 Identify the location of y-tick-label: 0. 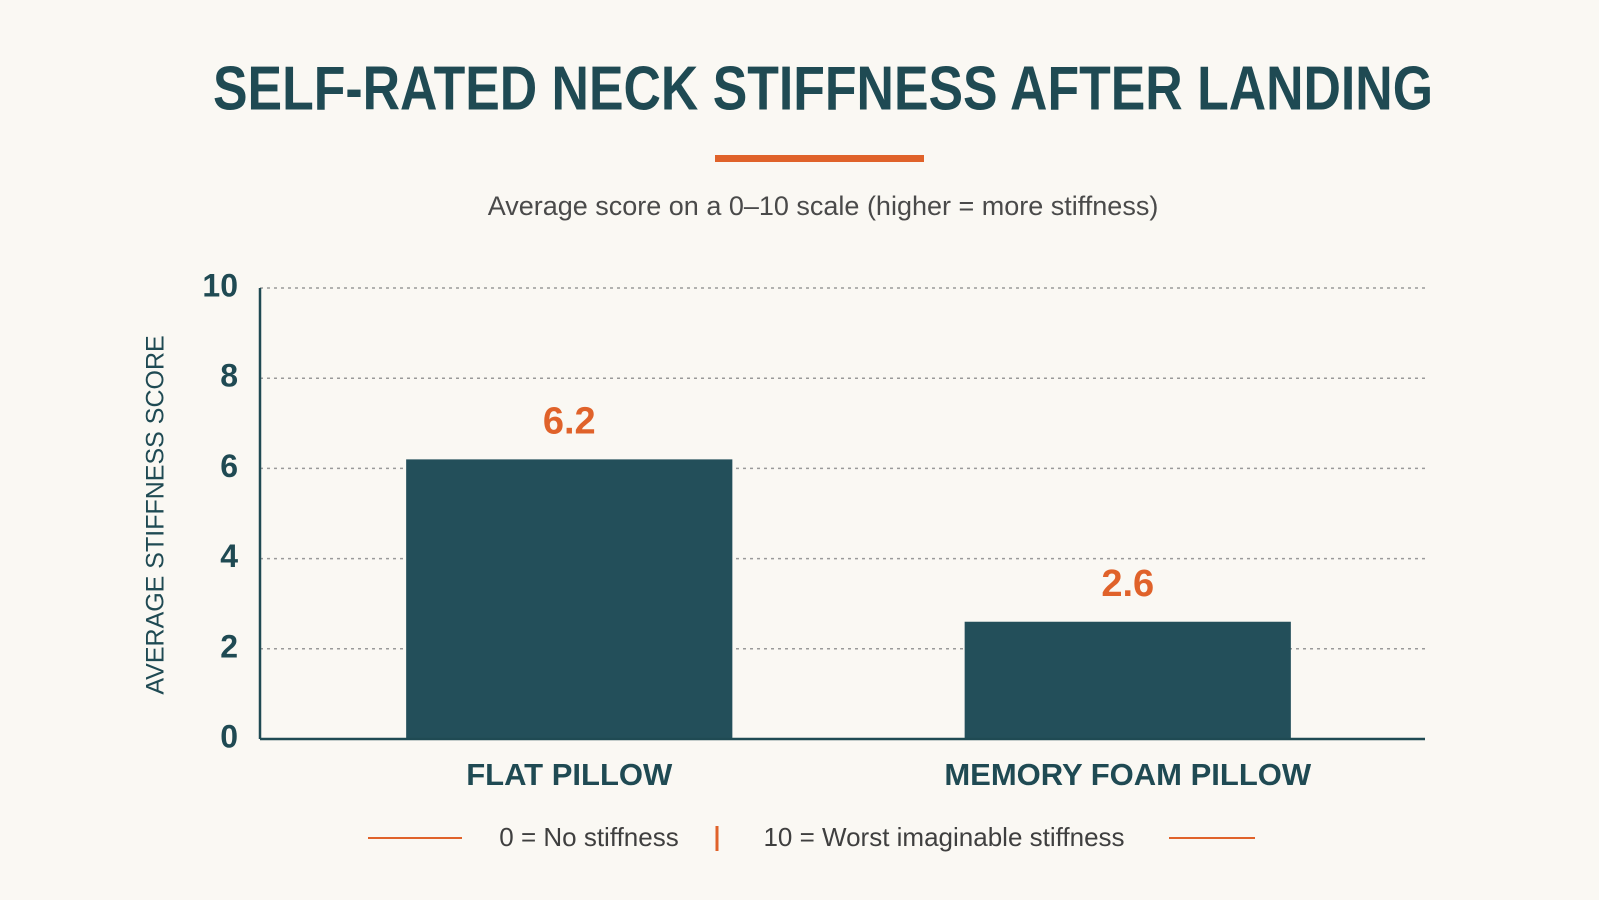
(229, 736).